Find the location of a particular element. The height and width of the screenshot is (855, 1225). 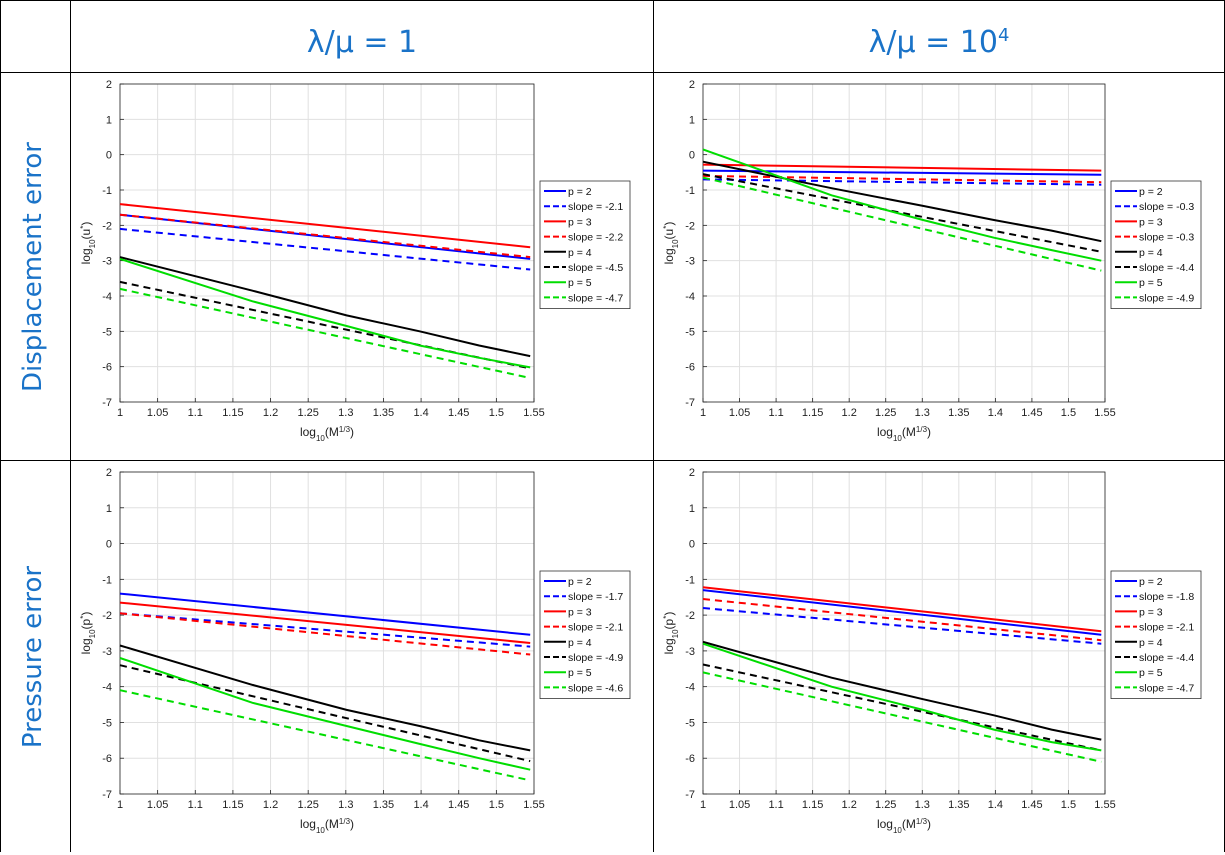

x-tick-label: 1.25 is located at coordinates (307, 413).